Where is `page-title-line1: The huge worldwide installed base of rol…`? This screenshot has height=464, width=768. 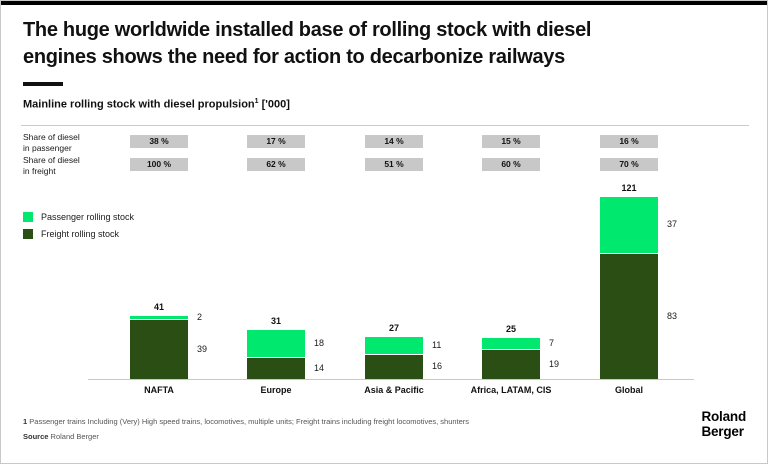 page-title-line1: The huge worldwide installed base of rol… is located at coordinates (307, 30).